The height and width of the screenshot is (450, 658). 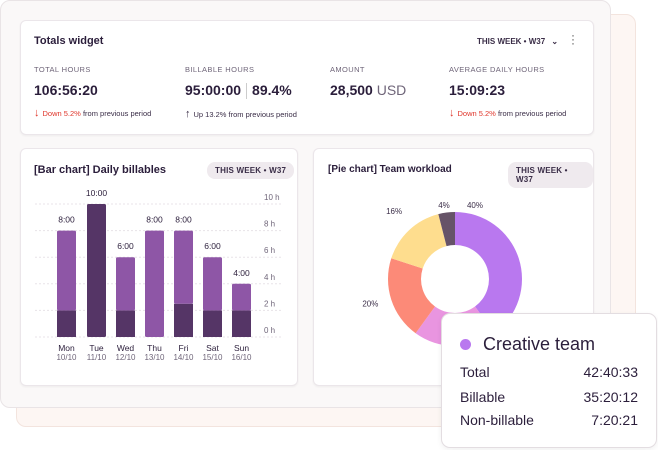 I want to click on totals-title: Totals widget, so click(x=69, y=41).